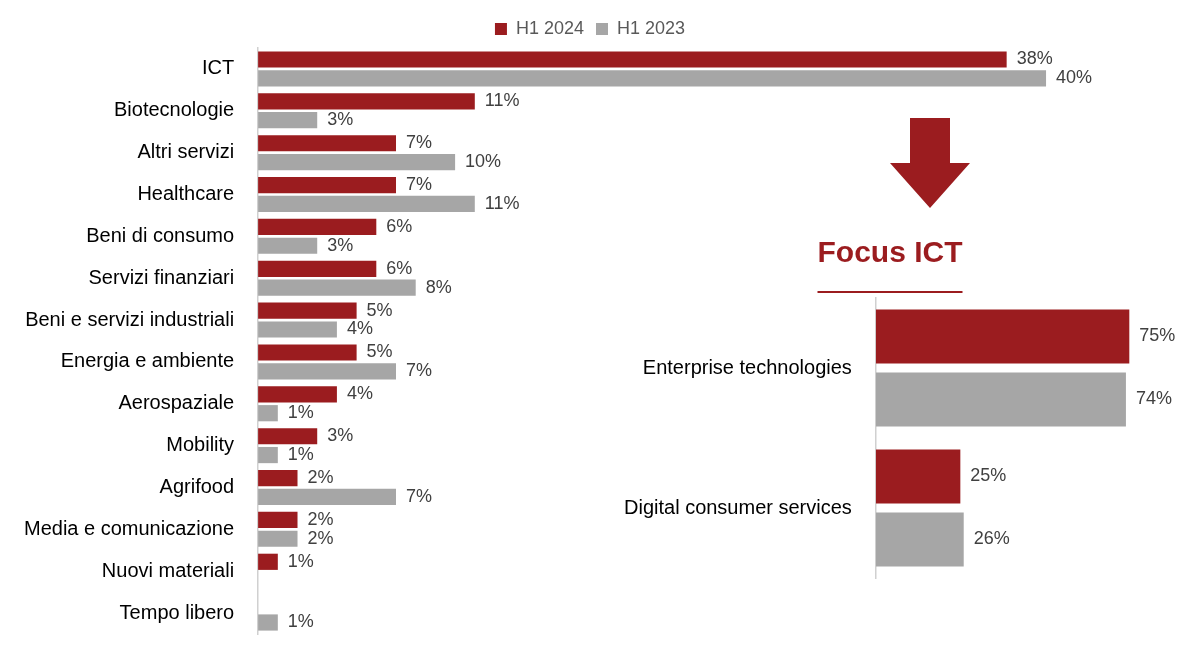 Image resolution: width=1194 pixels, height=670 pixels. Describe the element at coordinates (890, 252) in the screenshot. I see `chart-title: Focus ICT` at that location.